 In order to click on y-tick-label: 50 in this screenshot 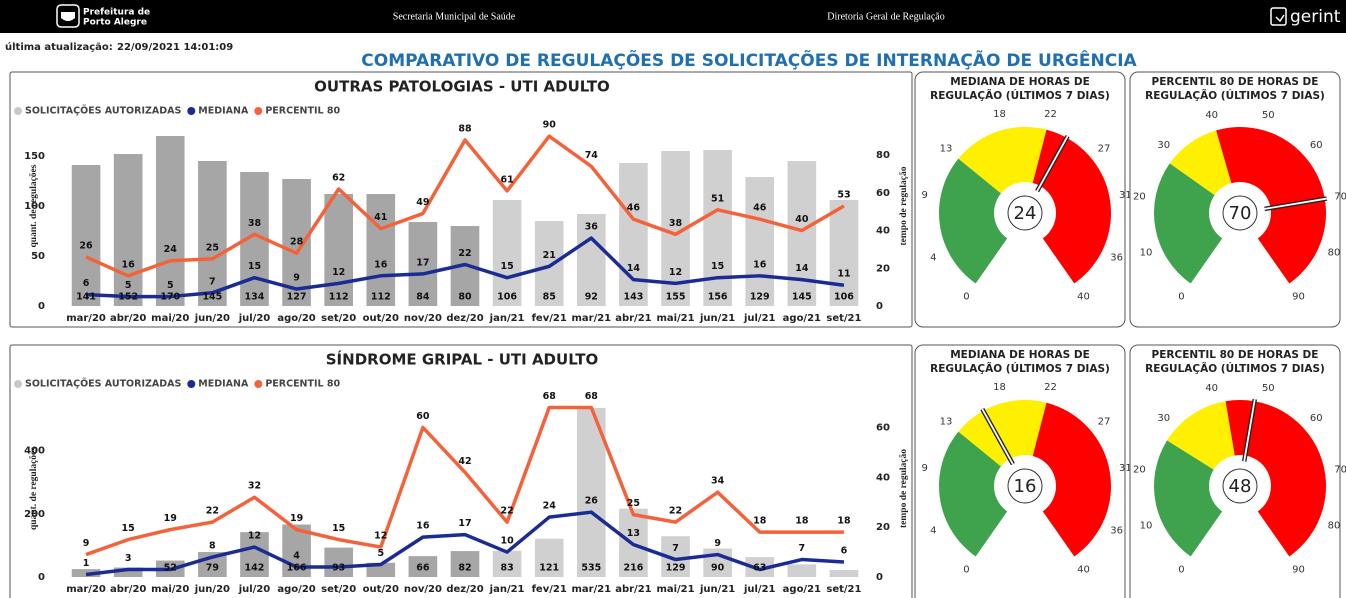, I will do `click(38, 256)`.